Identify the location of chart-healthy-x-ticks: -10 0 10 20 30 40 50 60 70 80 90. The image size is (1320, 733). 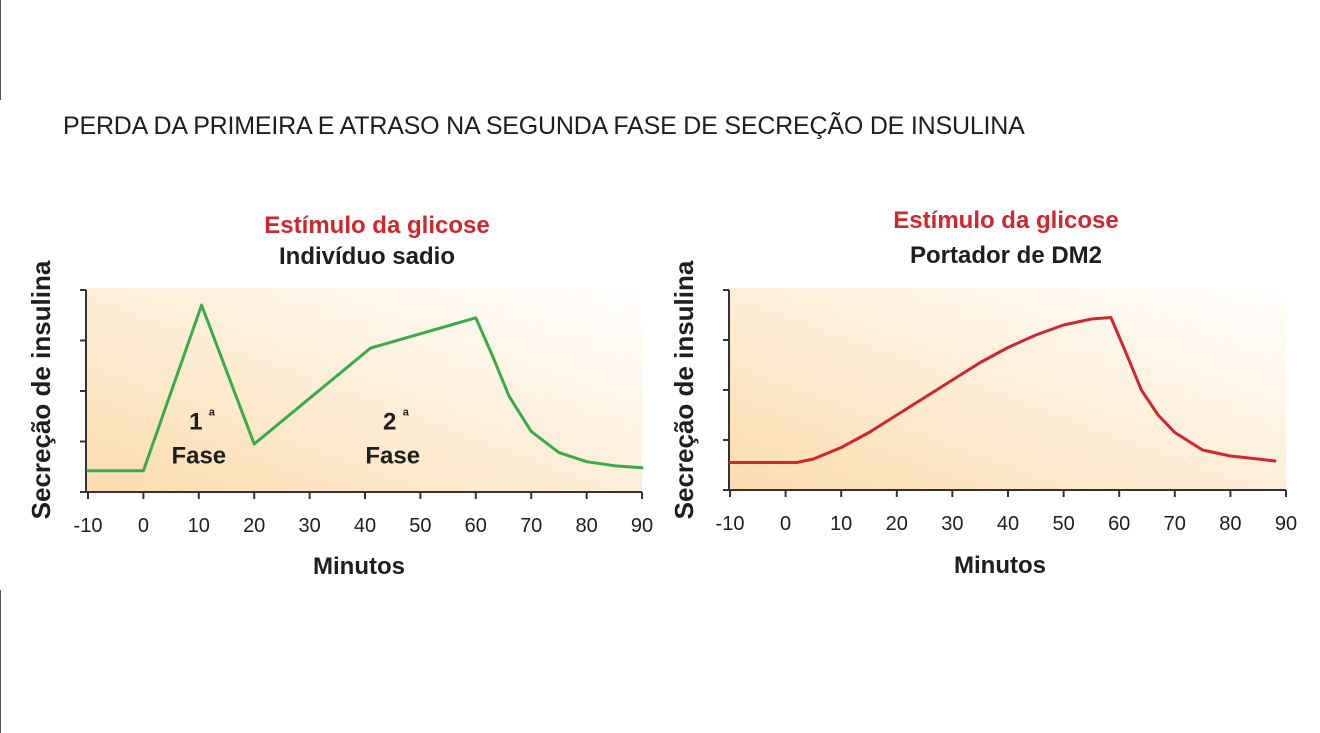
(363, 514).